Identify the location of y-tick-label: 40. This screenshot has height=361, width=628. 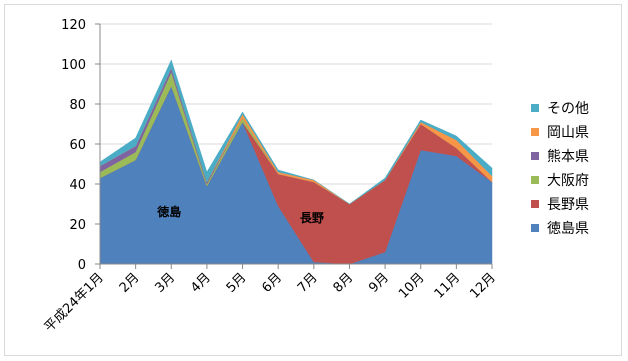
(77, 185).